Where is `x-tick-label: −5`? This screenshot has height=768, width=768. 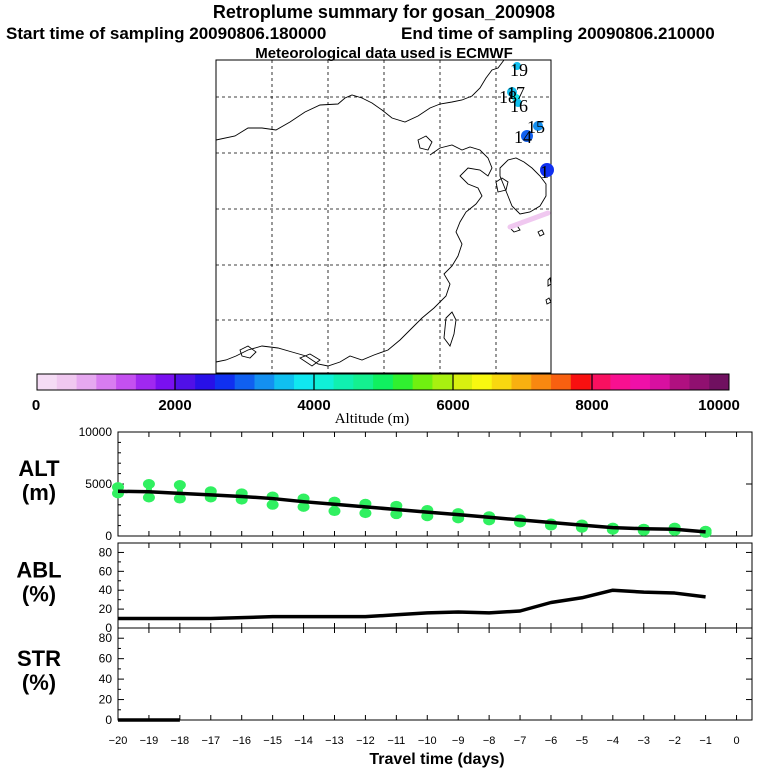 x-tick-label: −5 is located at coordinates (582, 741).